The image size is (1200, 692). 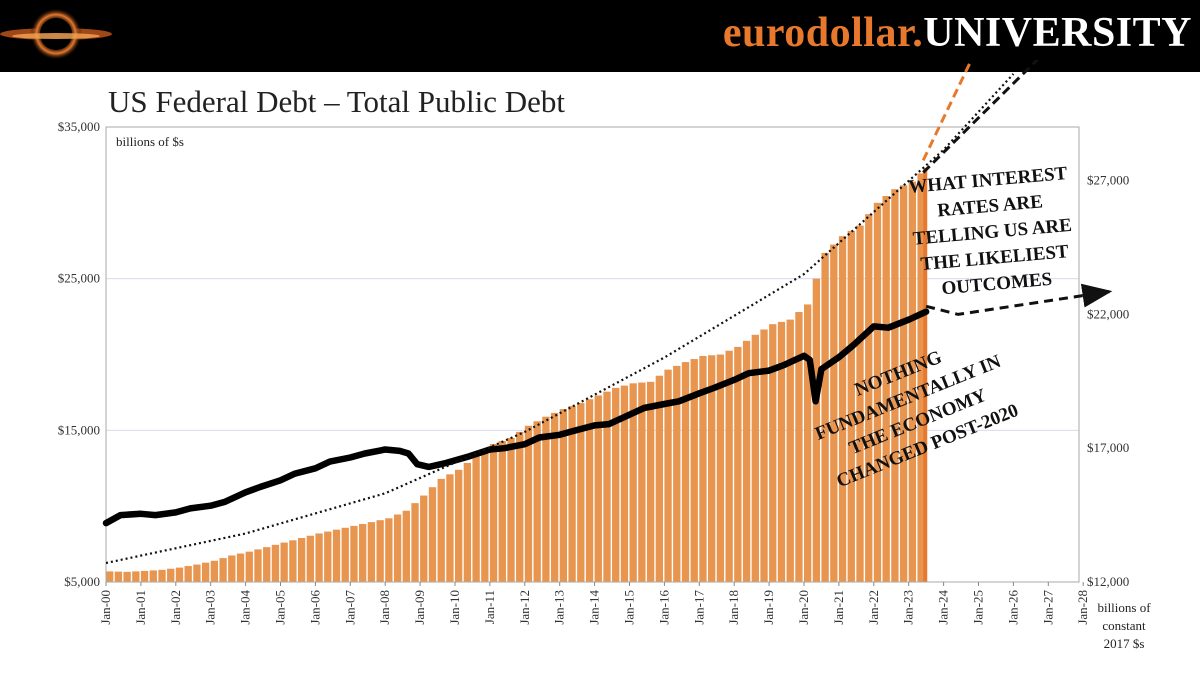 What do you see at coordinates (997, 284) in the screenshot?
I see `annotation-line: OUTCOMES` at bounding box center [997, 284].